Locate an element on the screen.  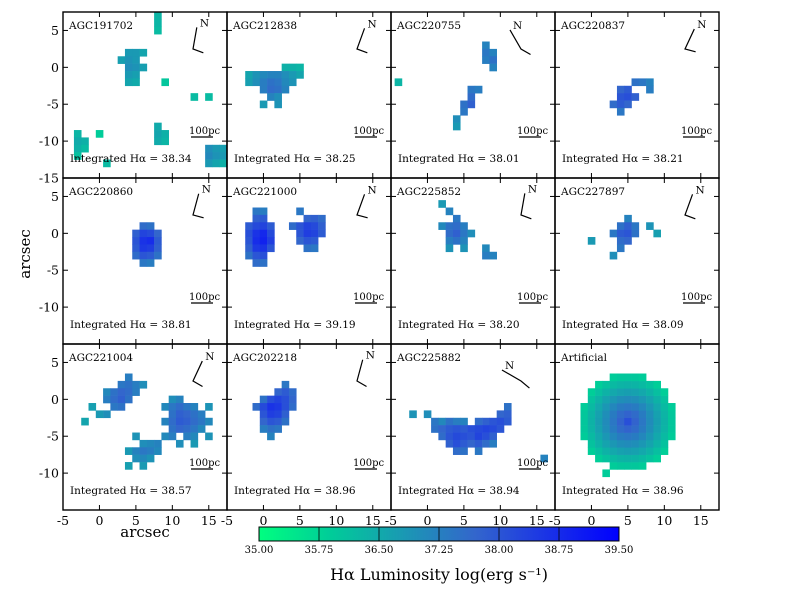
x-tick-label: -5 is located at coordinates (227, 520).